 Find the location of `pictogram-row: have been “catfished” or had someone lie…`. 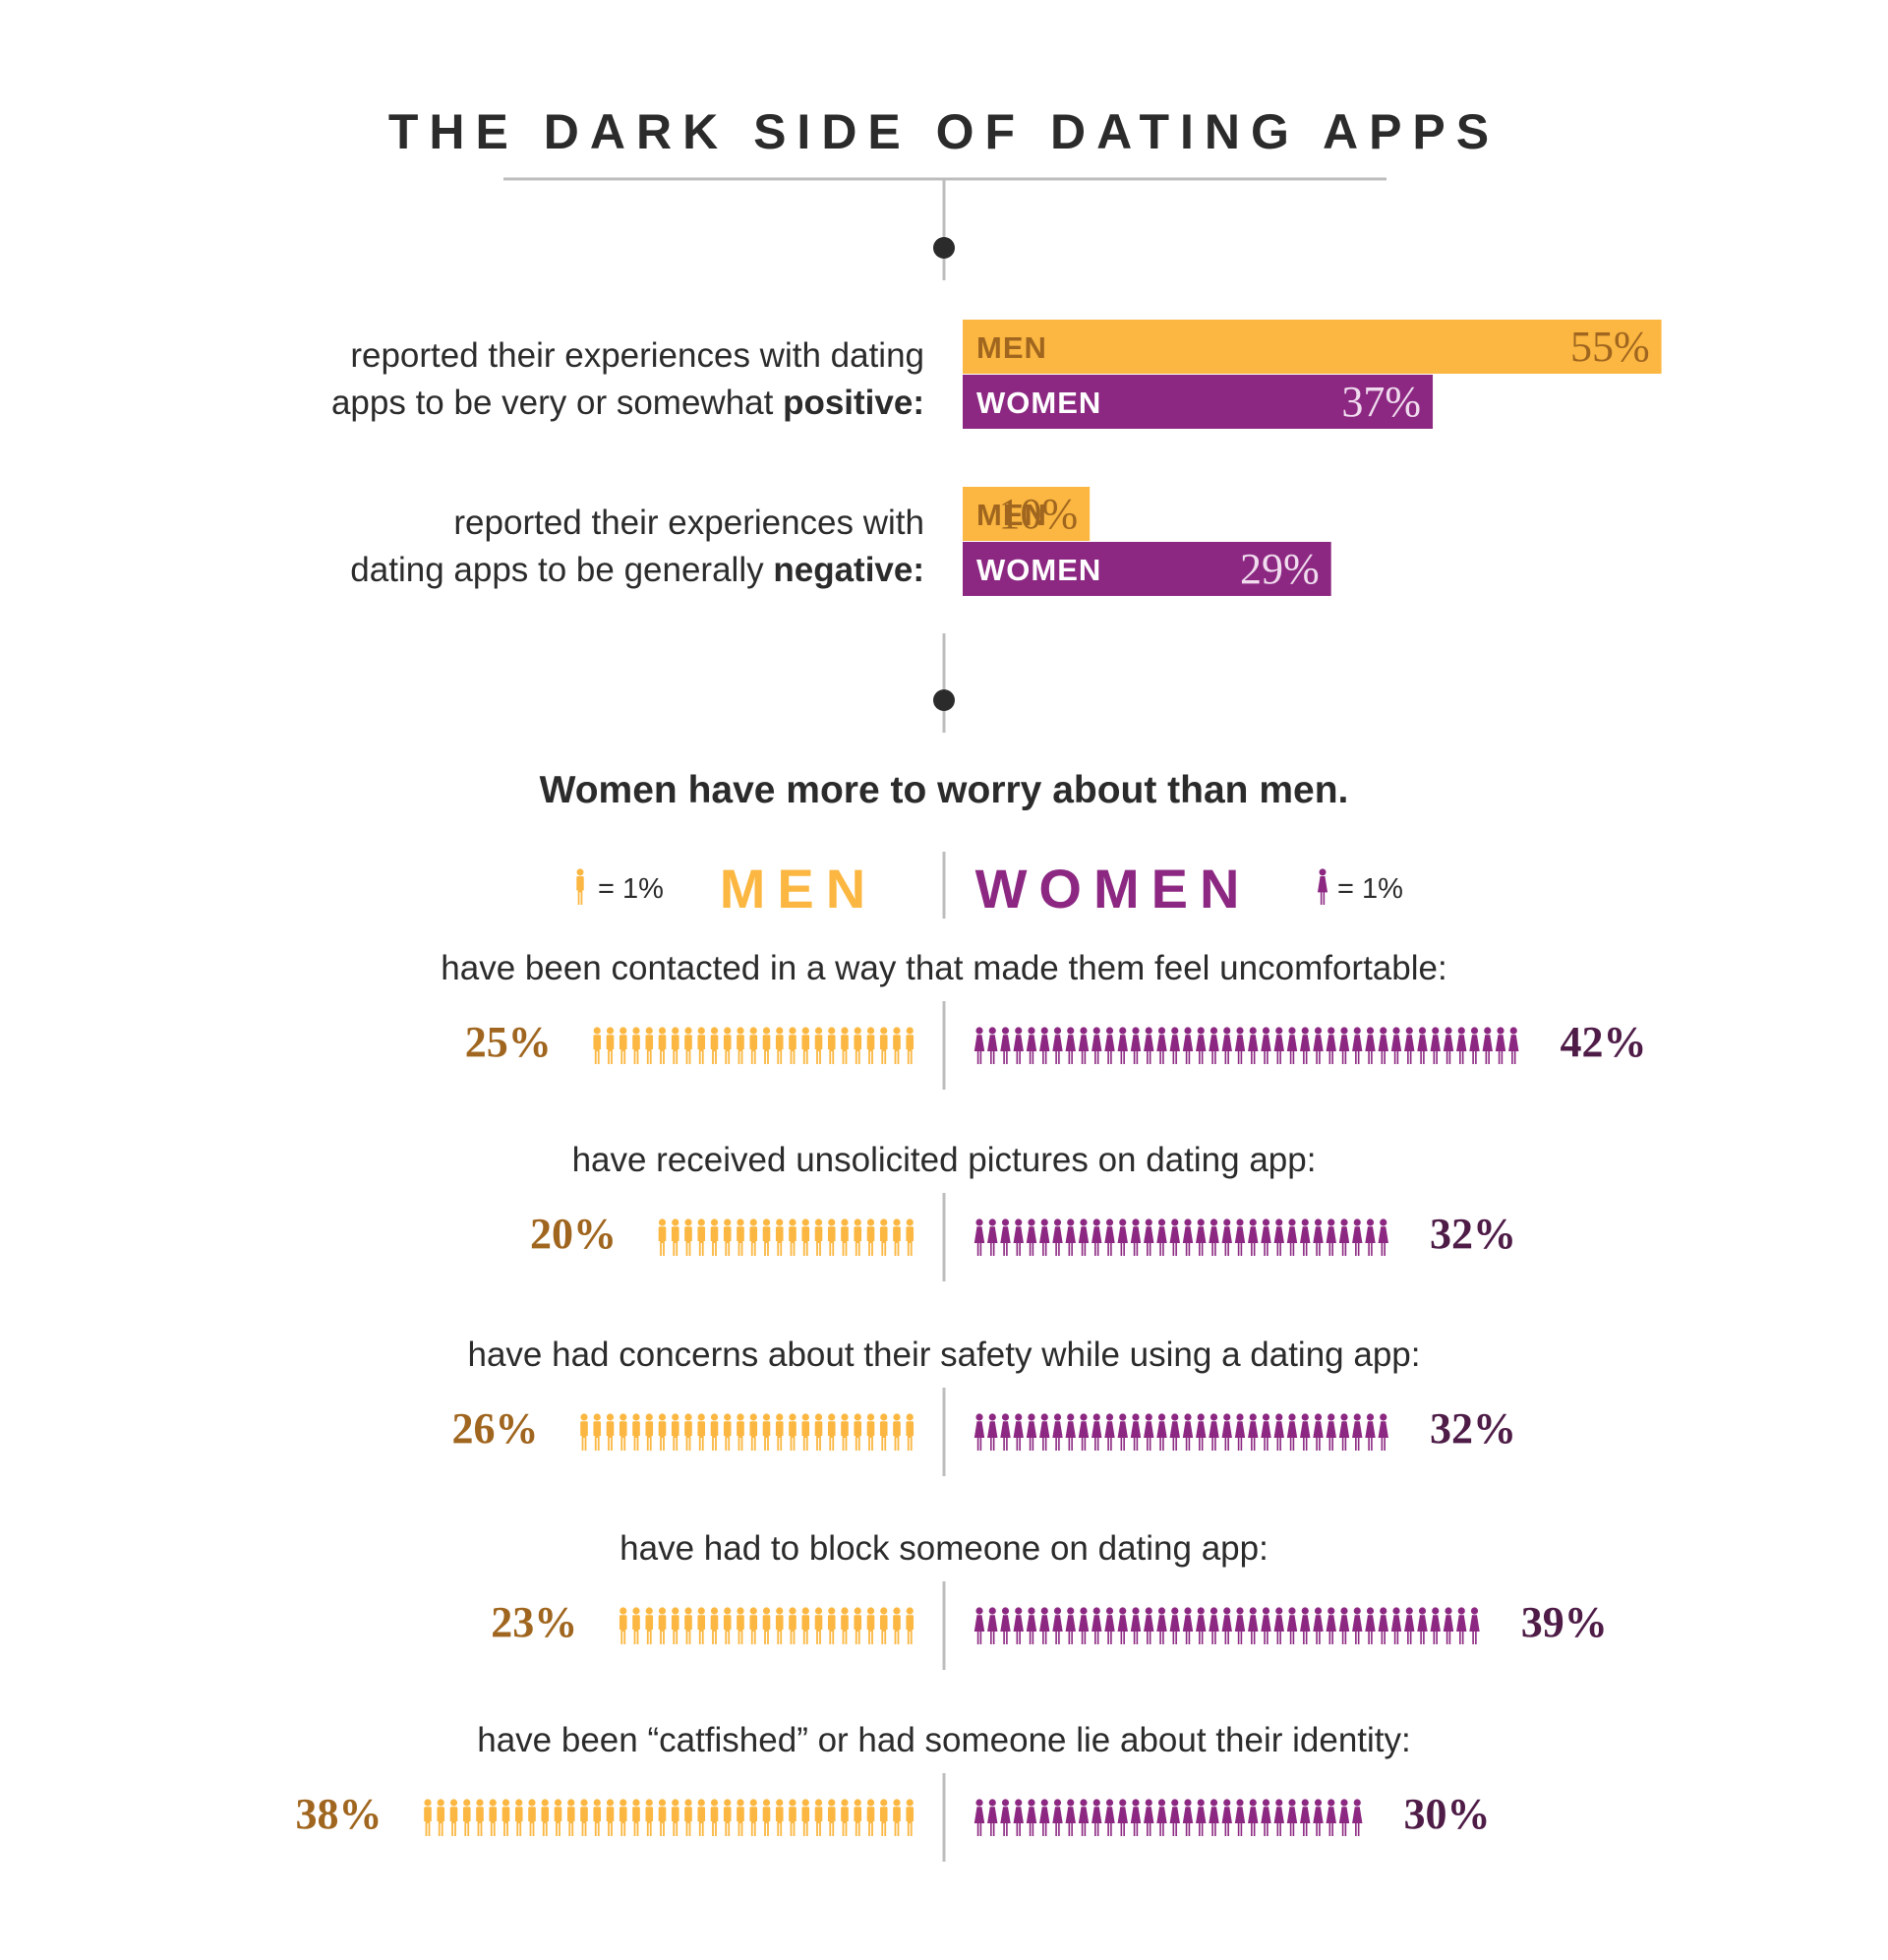

pictogram-row: have been “catfished” or had someone lie… is located at coordinates (893, 1791).